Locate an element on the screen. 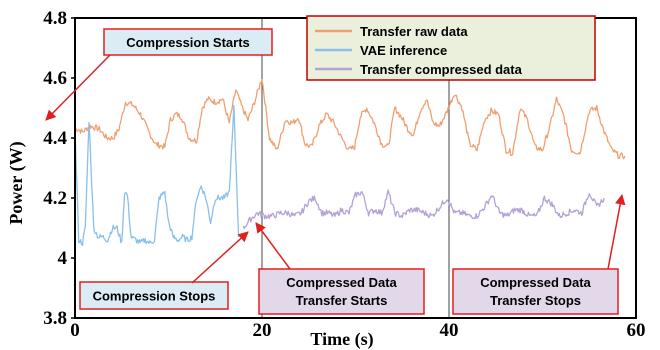  x-tick-label: 60 is located at coordinates (636, 330).